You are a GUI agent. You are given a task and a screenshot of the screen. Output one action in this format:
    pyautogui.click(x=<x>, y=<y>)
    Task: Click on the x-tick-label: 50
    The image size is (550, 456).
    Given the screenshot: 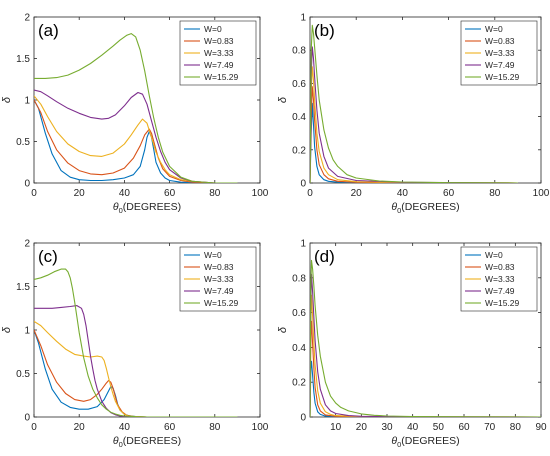 What is the action you would take?
    pyautogui.click(x=439, y=427)
    